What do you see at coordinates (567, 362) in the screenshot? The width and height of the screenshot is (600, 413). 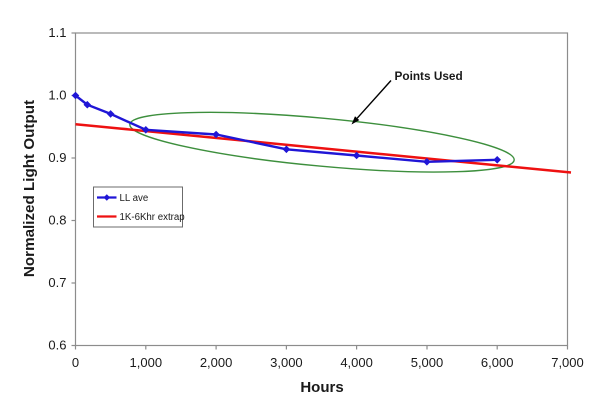 I see `svg-text: 7,000` at bounding box center [567, 362].